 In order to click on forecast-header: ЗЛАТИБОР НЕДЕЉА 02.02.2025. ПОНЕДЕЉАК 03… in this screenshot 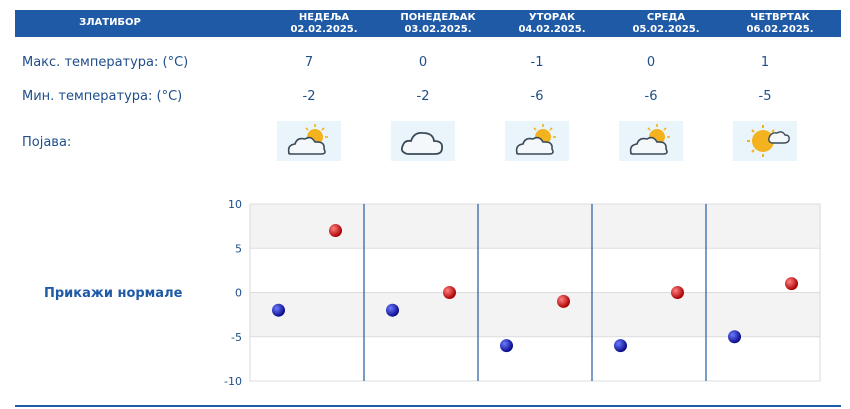, I will do `click(428, 23)`.